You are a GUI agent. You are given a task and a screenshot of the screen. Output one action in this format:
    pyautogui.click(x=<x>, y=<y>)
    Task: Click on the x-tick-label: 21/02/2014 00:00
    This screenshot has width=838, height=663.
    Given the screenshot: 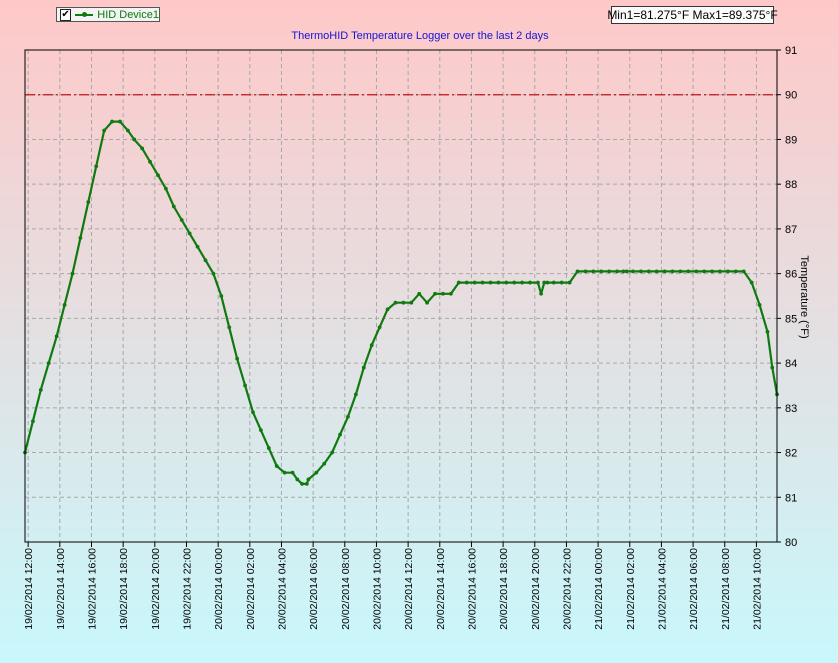 What is the action you would take?
    pyautogui.click(x=599, y=589)
    